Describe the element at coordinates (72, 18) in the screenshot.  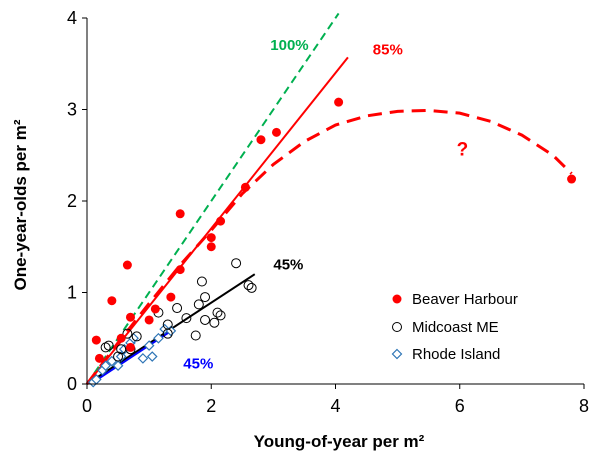
I see `y-tick-label: 4` at that location.